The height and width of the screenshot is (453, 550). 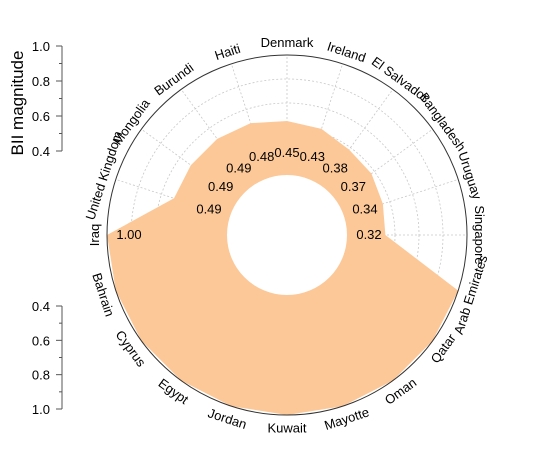 What do you see at coordinates (286, 428) in the screenshot?
I see `category-label: Kuwait` at bounding box center [286, 428].